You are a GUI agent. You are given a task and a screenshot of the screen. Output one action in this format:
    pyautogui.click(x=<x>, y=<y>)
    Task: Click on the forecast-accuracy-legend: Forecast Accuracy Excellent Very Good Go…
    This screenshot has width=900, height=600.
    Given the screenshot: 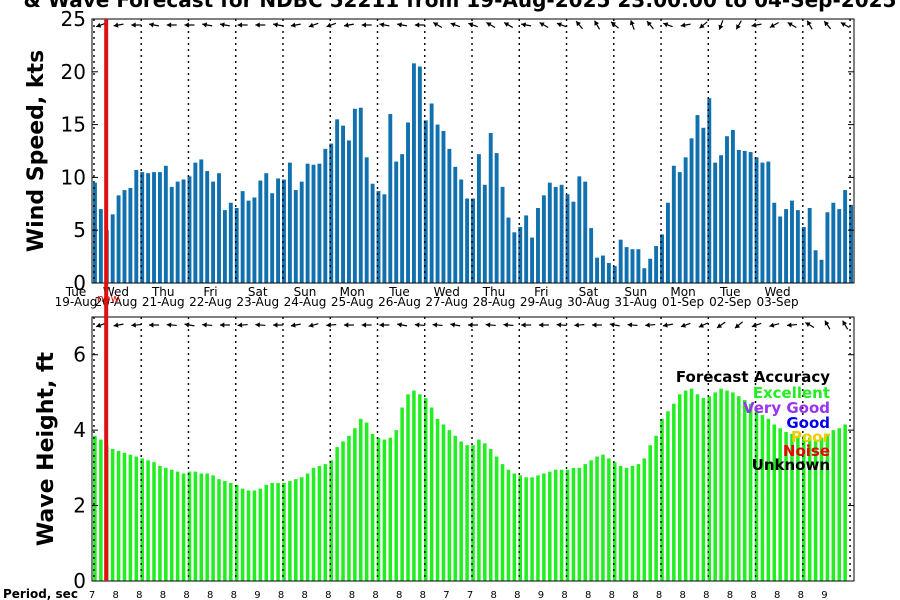 What is the action you would take?
    pyautogui.click(x=753, y=421)
    